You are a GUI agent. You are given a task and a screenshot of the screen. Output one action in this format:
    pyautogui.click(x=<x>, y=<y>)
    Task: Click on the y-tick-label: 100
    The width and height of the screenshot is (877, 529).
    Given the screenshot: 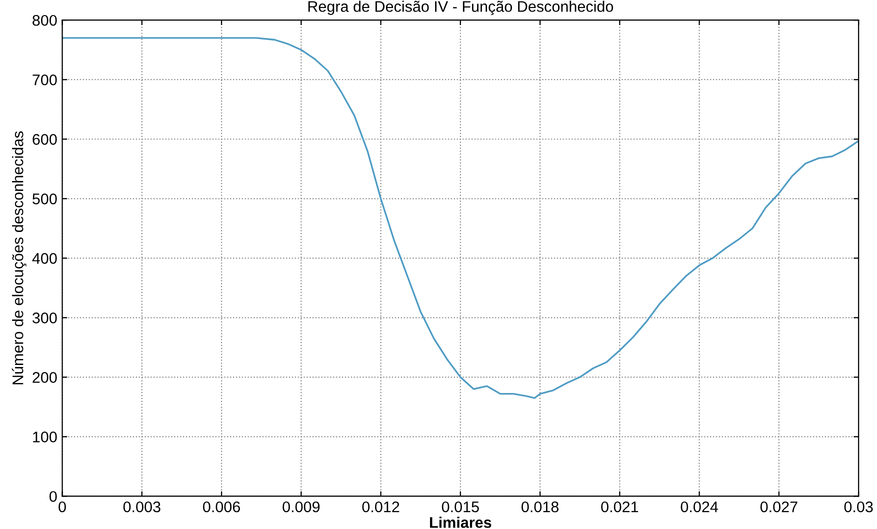 What is the action you would take?
    pyautogui.click(x=45, y=437)
    